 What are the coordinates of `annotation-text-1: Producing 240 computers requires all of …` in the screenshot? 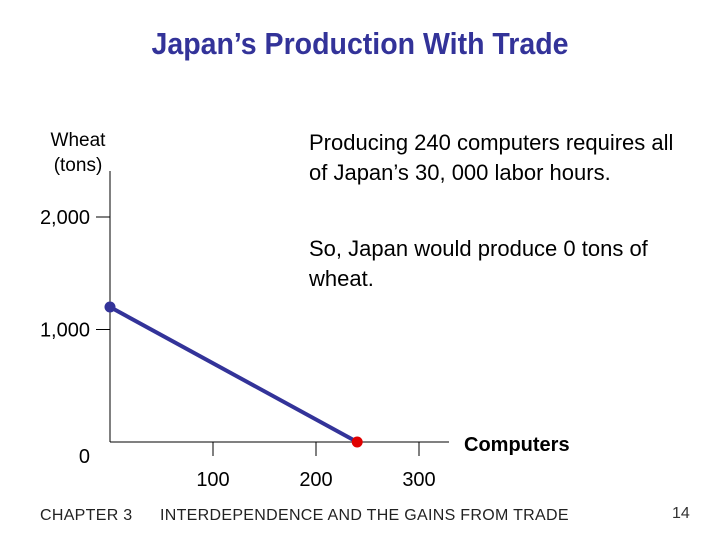 It's located at (491, 157).